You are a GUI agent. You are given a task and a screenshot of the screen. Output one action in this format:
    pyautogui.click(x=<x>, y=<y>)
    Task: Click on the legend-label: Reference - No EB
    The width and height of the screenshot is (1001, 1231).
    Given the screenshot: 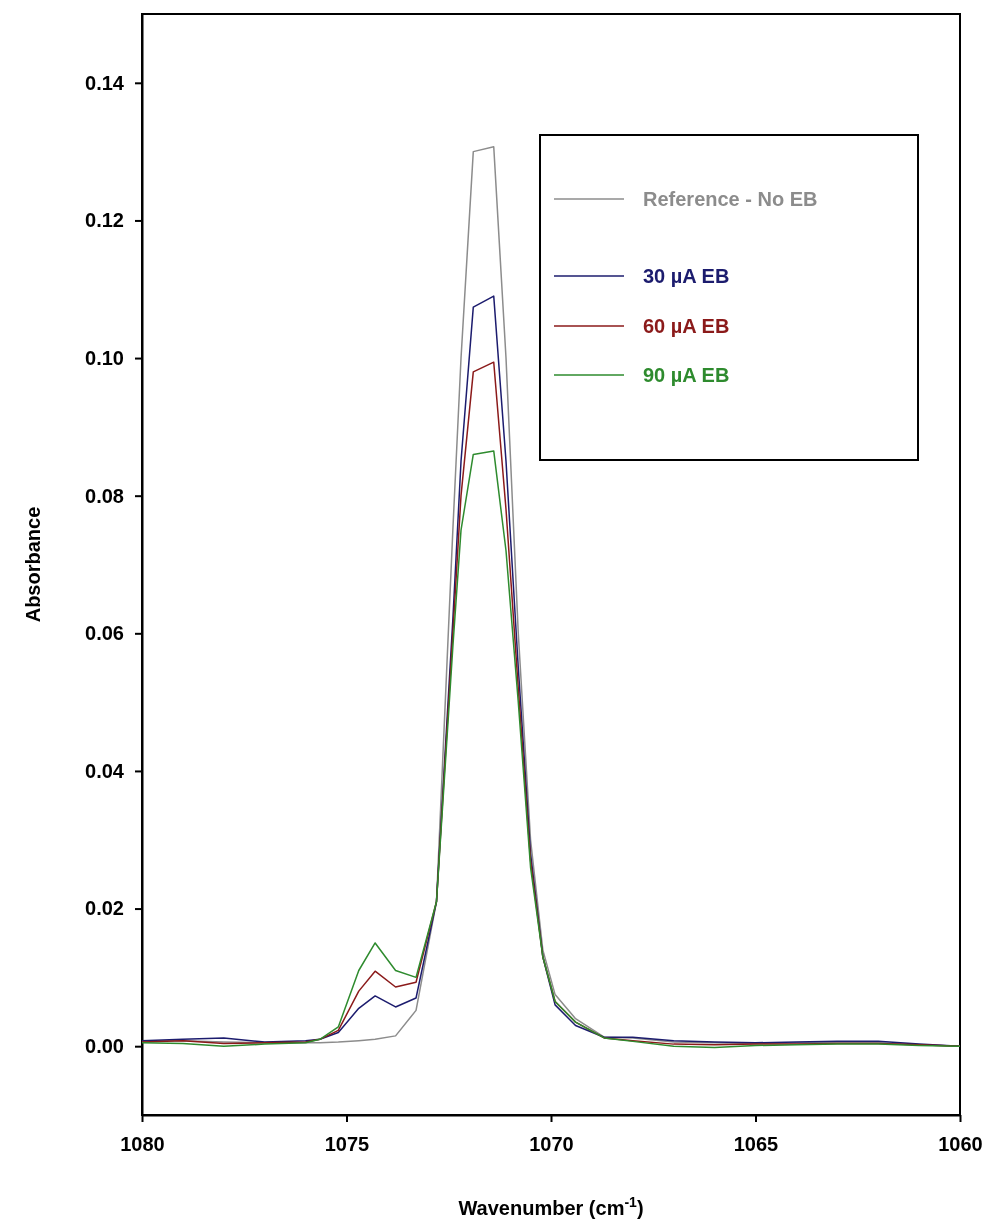 What is the action you would take?
    pyautogui.click(x=730, y=199)
    